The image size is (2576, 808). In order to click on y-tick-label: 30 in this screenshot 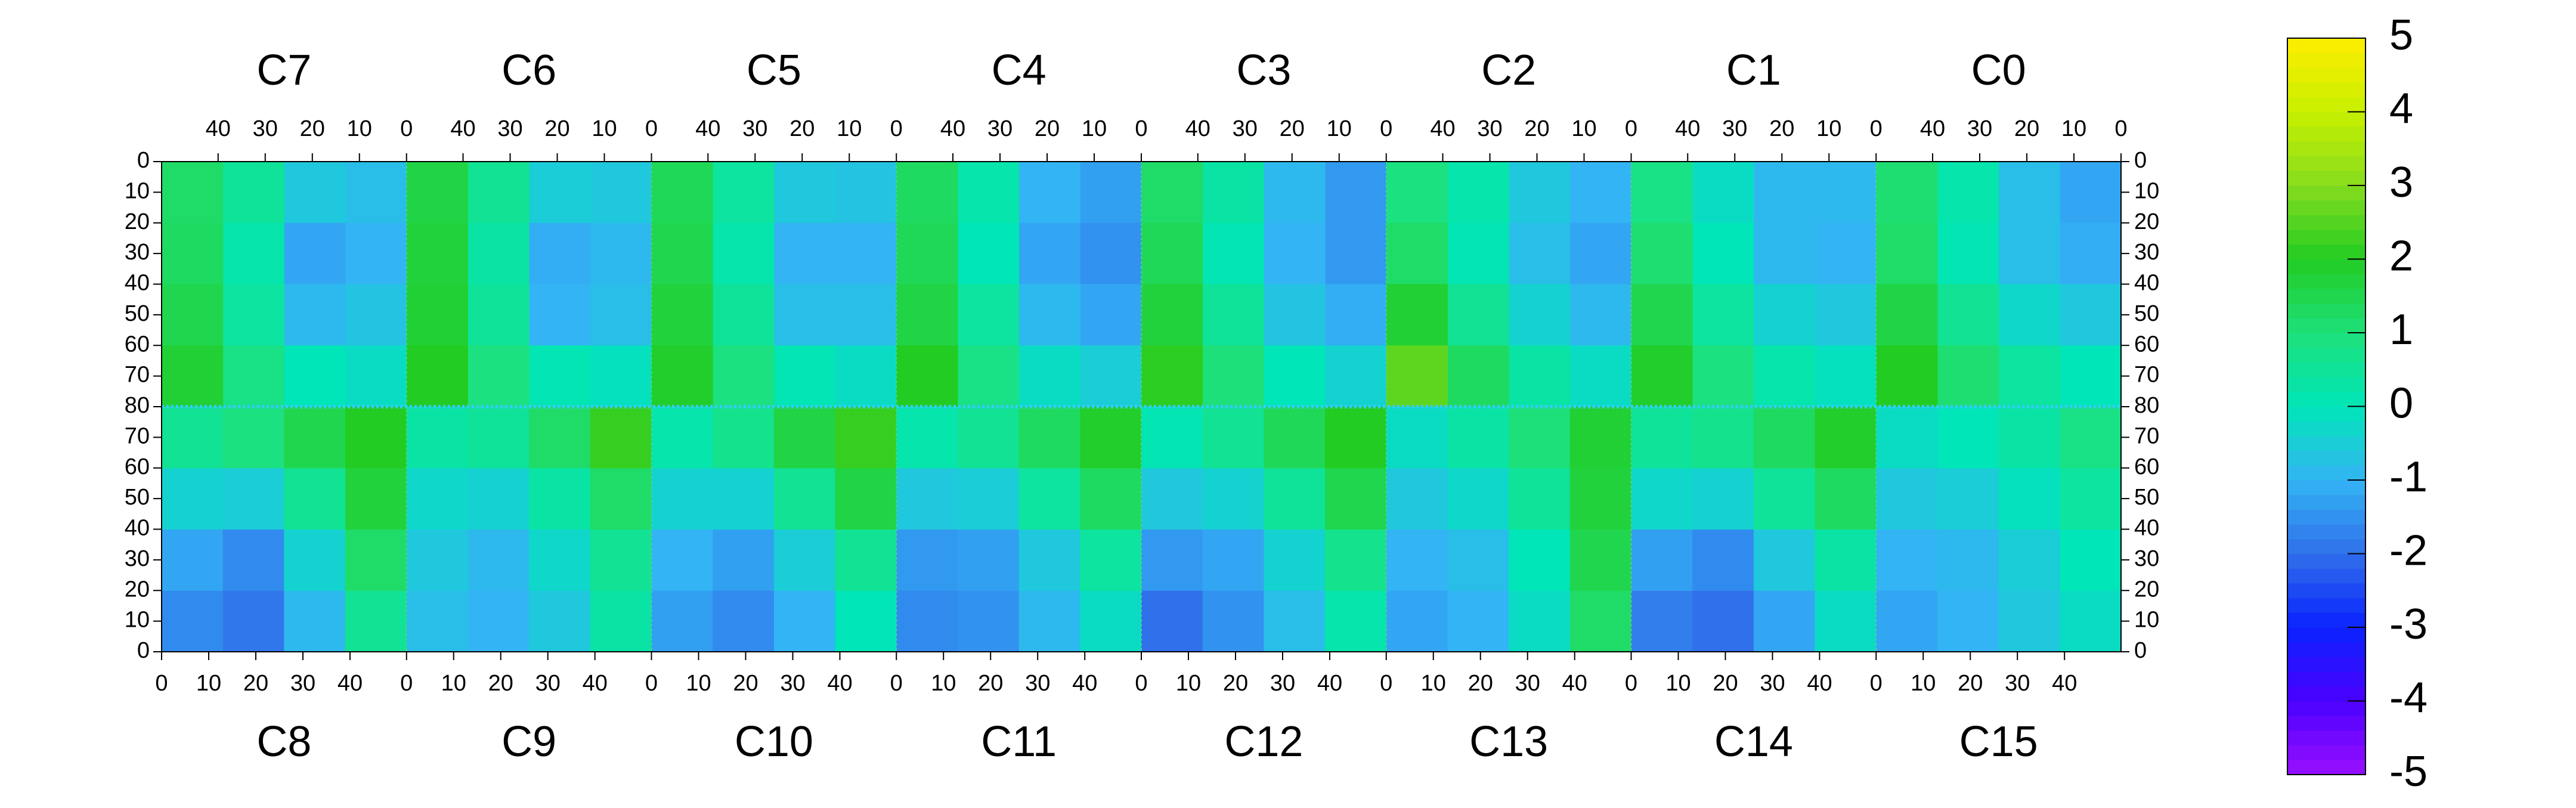, I will do `click(137, 558)`.